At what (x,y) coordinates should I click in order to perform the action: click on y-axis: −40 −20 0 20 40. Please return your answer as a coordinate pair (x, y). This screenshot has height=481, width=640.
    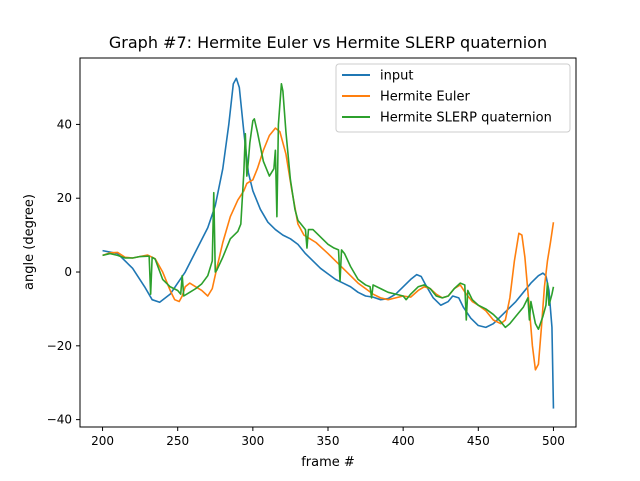
    Looking at the image, I should click on (63, 272).